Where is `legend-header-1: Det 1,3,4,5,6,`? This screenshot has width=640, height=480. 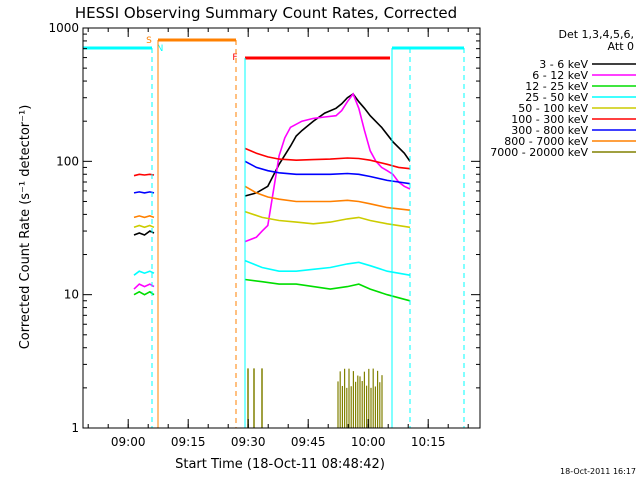
legend-header-1: Det 1,3,4,5,6, is located at coordinates (596, 34).